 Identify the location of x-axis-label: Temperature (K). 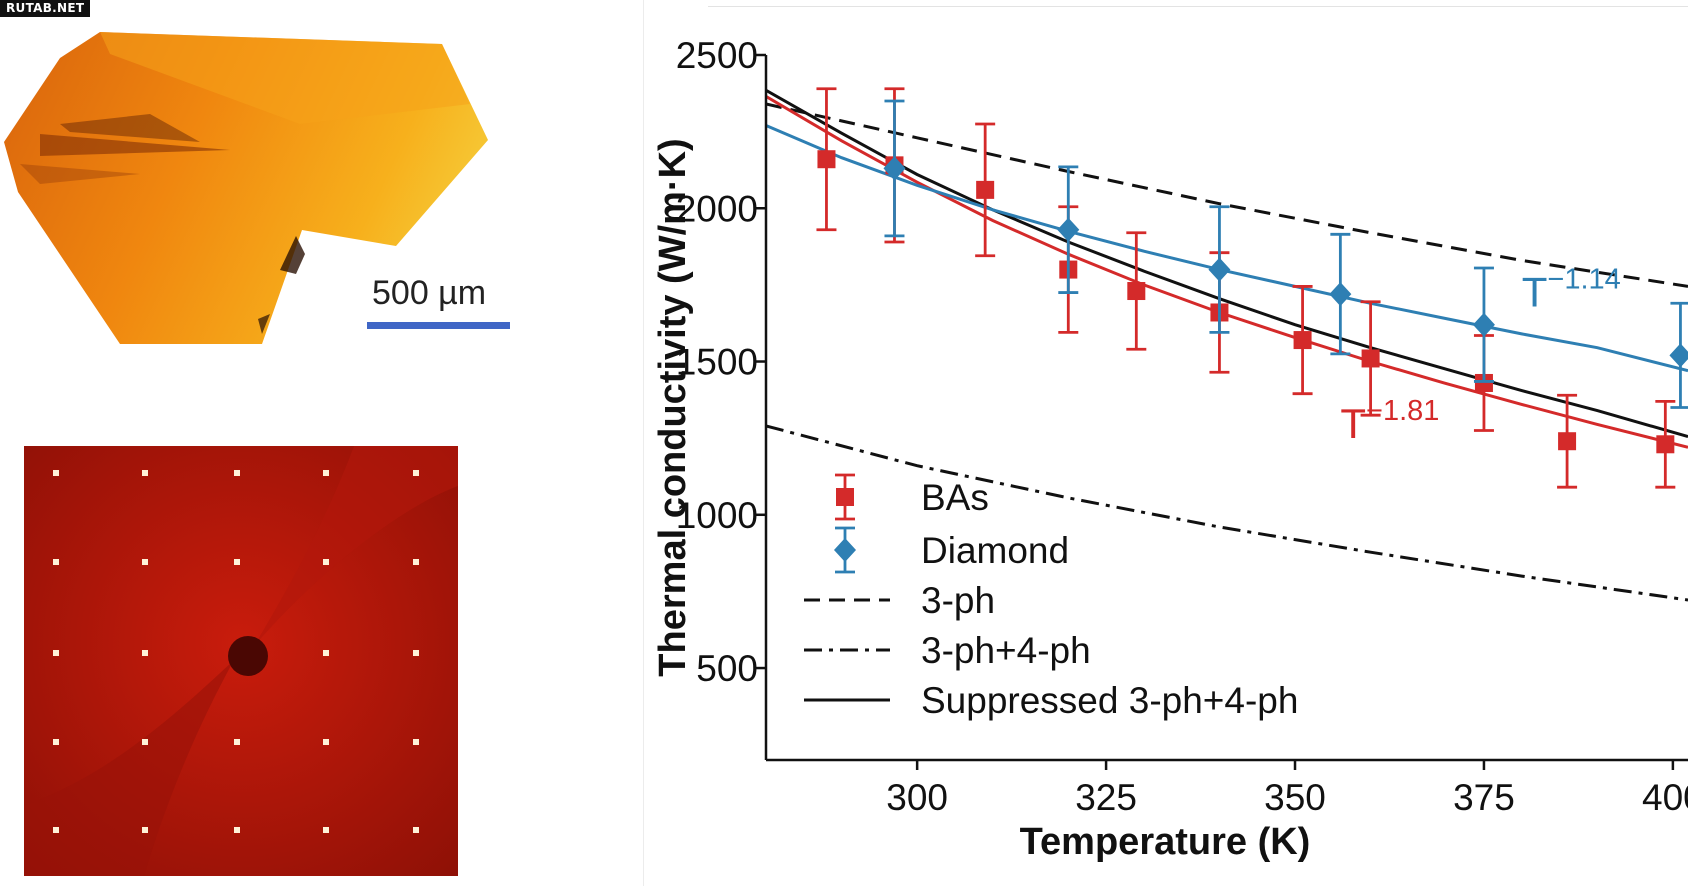
(1165, 842).